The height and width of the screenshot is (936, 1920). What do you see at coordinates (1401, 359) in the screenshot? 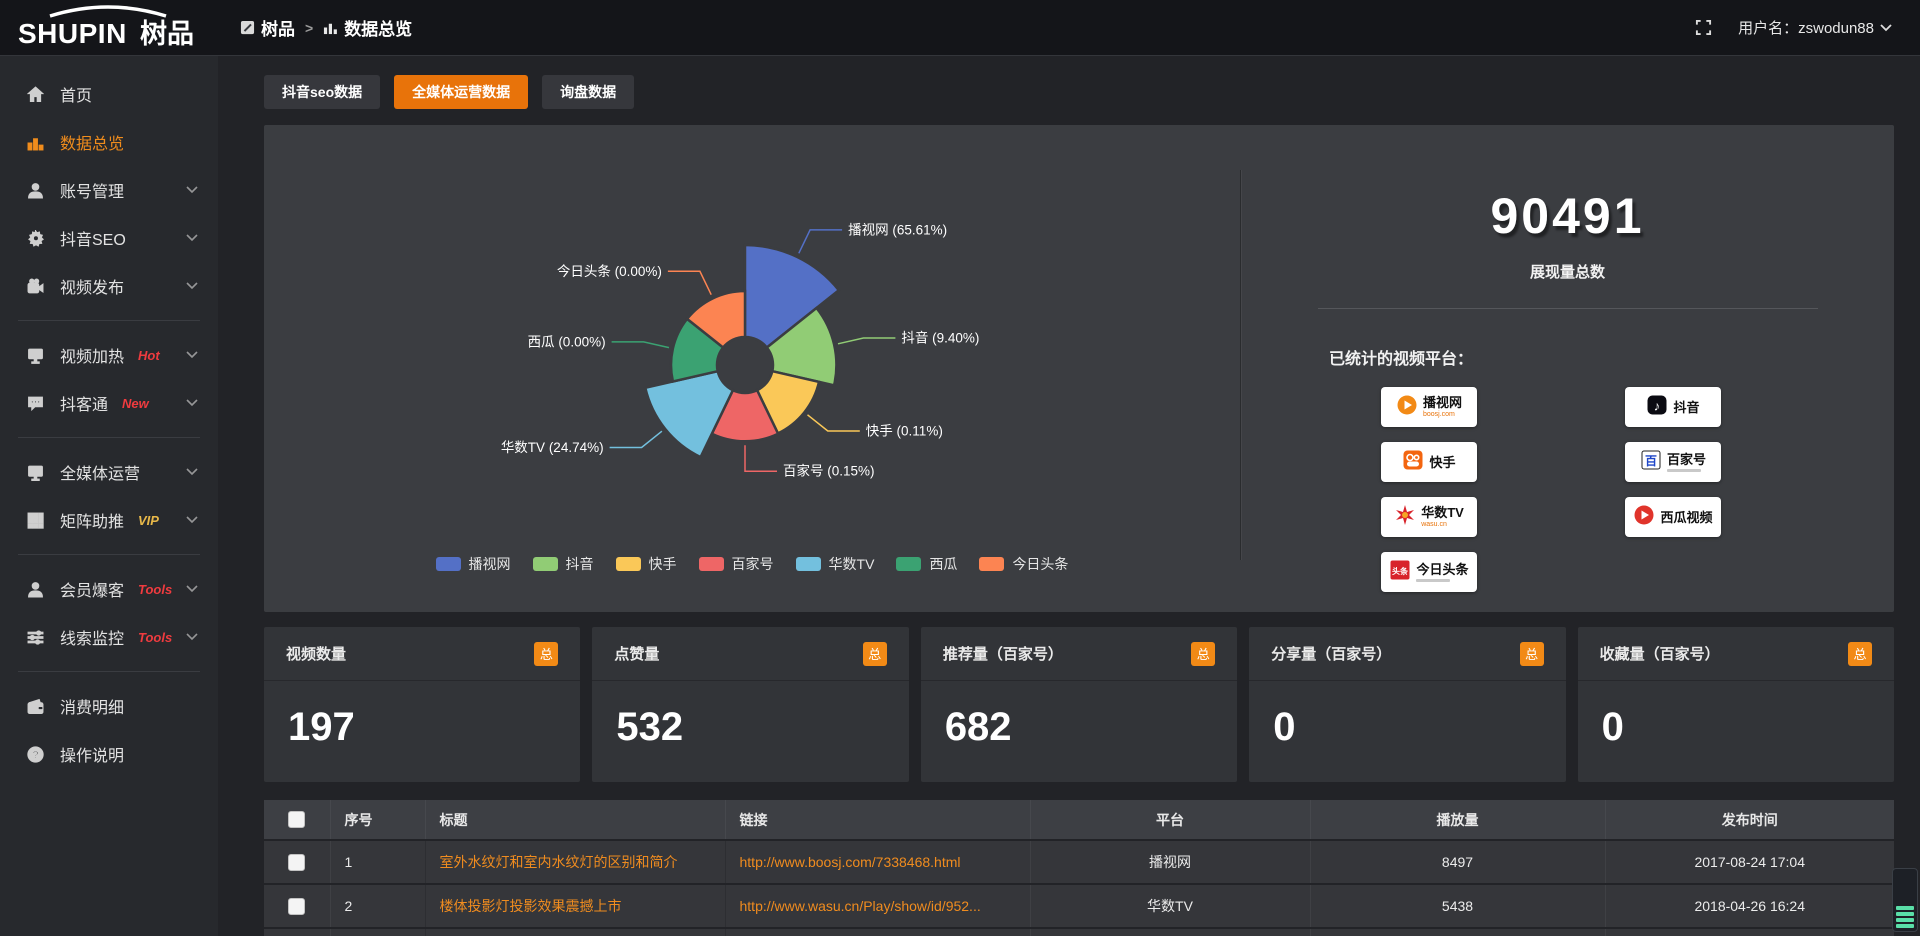
I see `platforms-title: 已统计的视频平台：` at bounding box center [1401, 359].